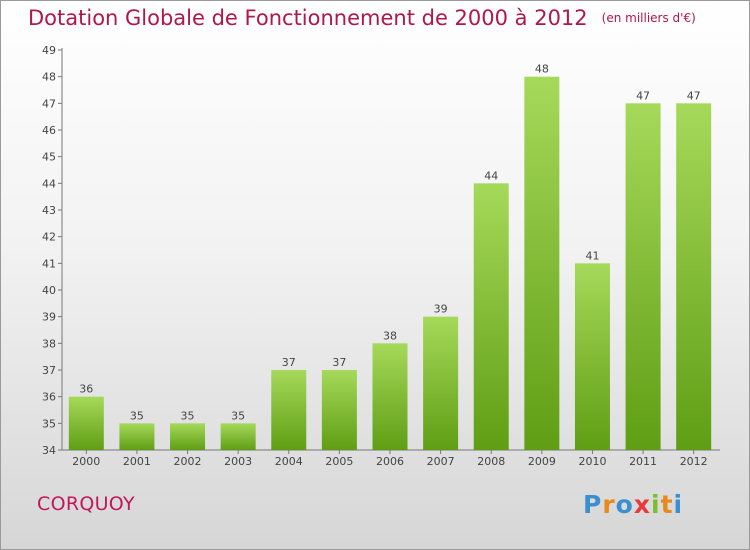 This screenshot has height=550, width=750. What do you see at coordinates (238, 461) in the screenshot?
I see `x-tick-label: 2003` at bounding box center [238, 461].